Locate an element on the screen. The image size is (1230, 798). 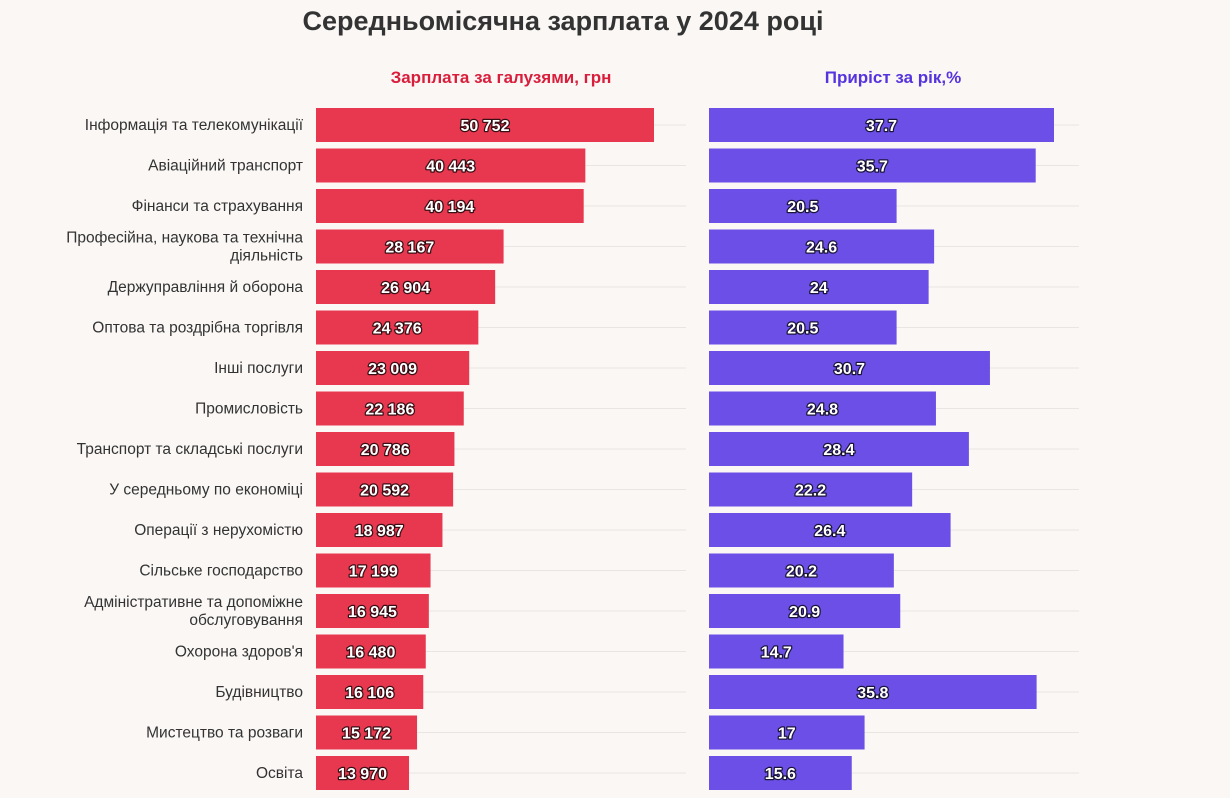
growth-value-label: 24 is located at coordinates (819, 288).